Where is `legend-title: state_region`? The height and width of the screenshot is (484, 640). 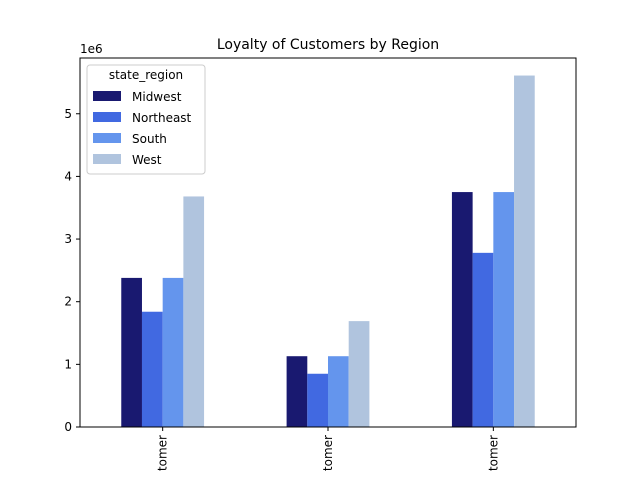 legend-title: state_region is located at coordinates (146, 75).